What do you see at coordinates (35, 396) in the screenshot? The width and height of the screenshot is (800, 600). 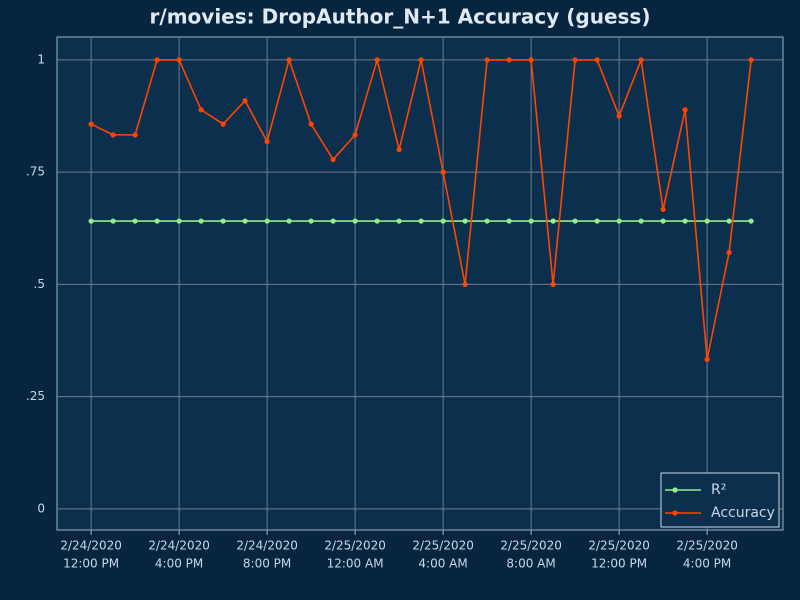 I see `y-tick-label: .25` at bounding box center [35, 396].